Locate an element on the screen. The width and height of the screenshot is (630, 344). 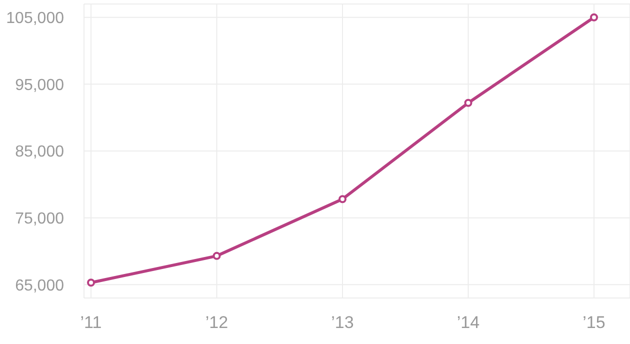
y-tick-label: 105,000 is located at coordinates (35, 19).